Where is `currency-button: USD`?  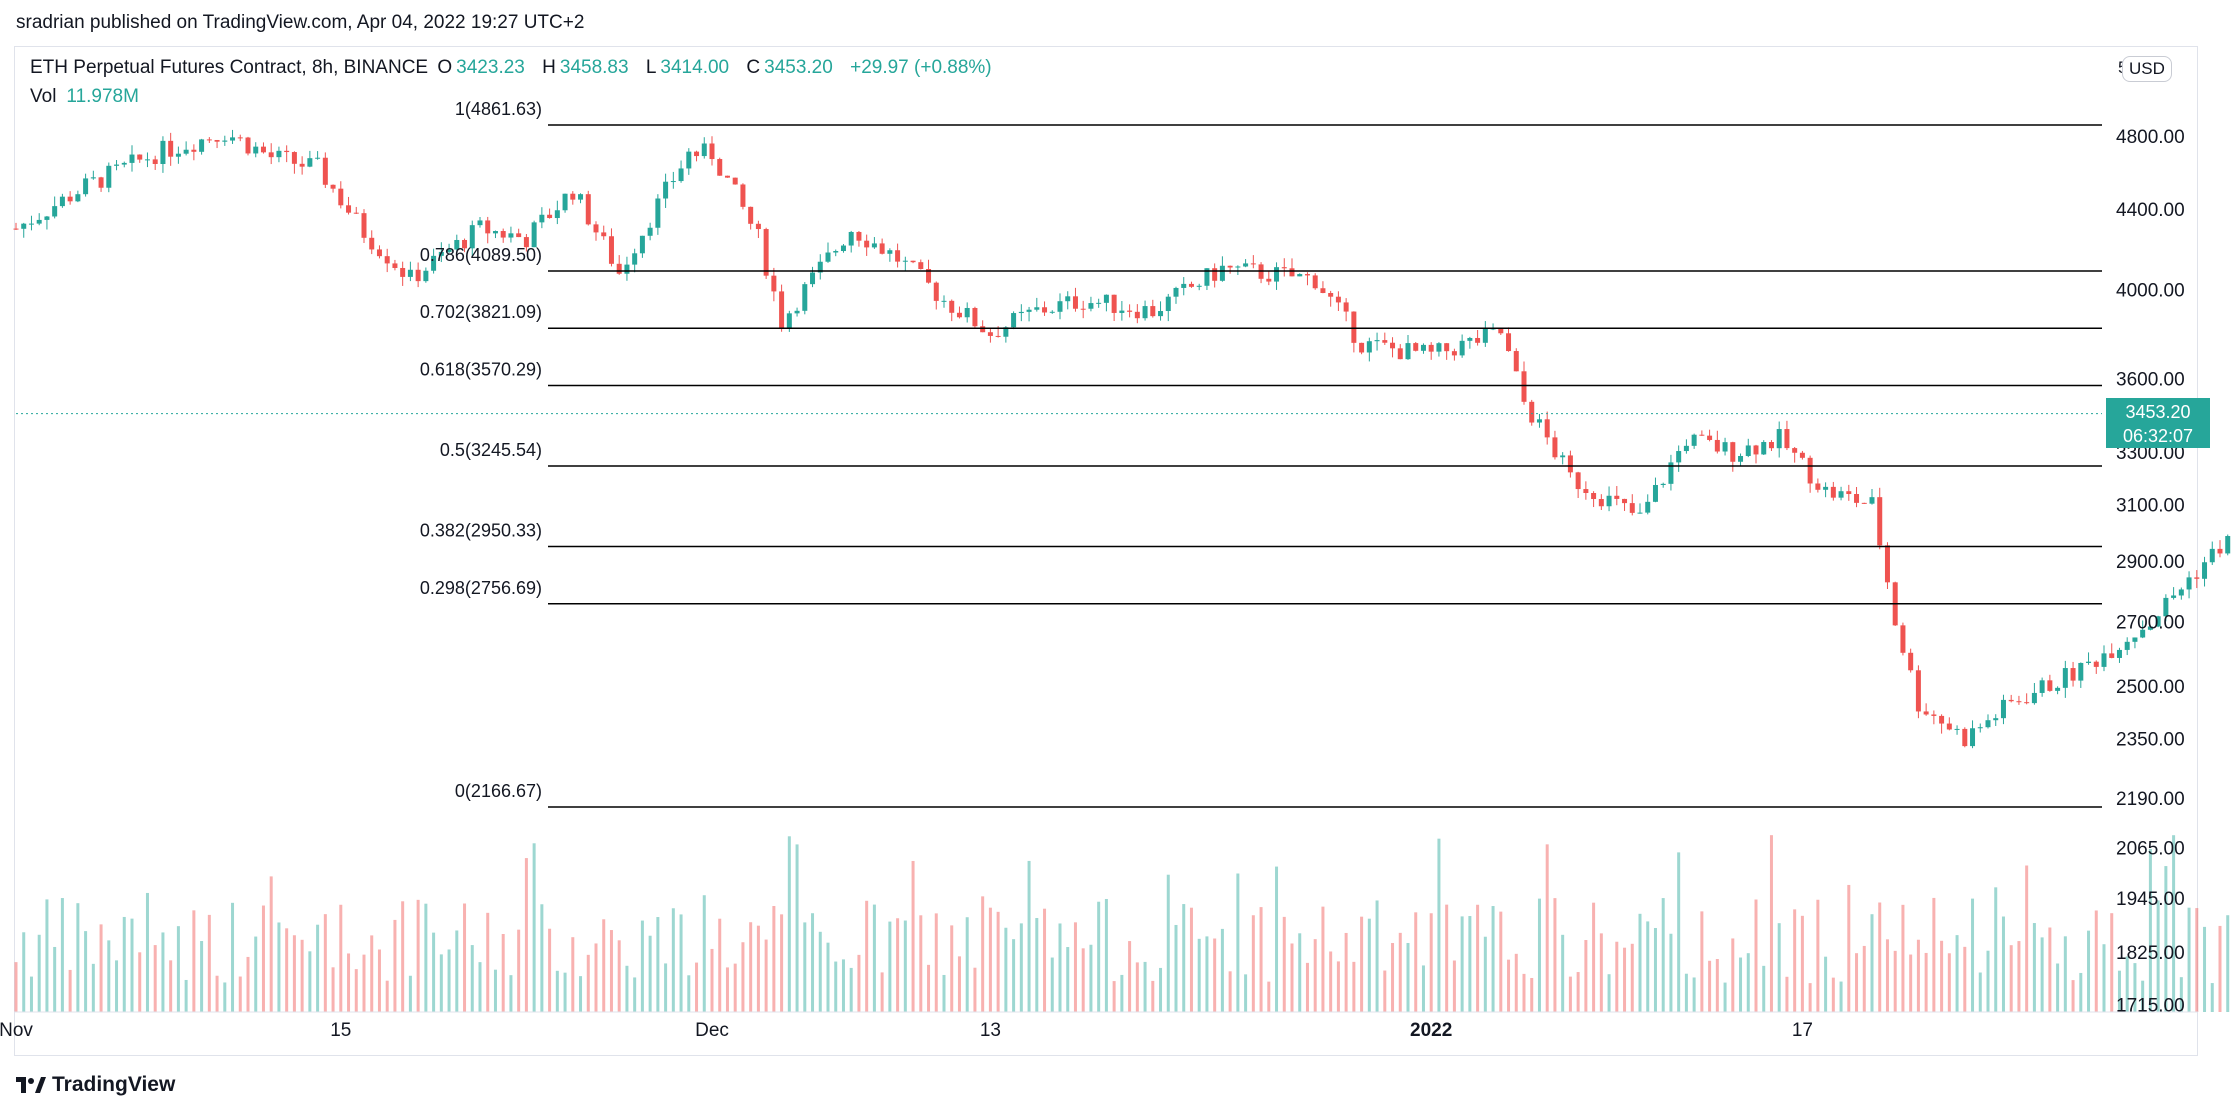
currency-button: USD is located at coordinates (2147, 69).